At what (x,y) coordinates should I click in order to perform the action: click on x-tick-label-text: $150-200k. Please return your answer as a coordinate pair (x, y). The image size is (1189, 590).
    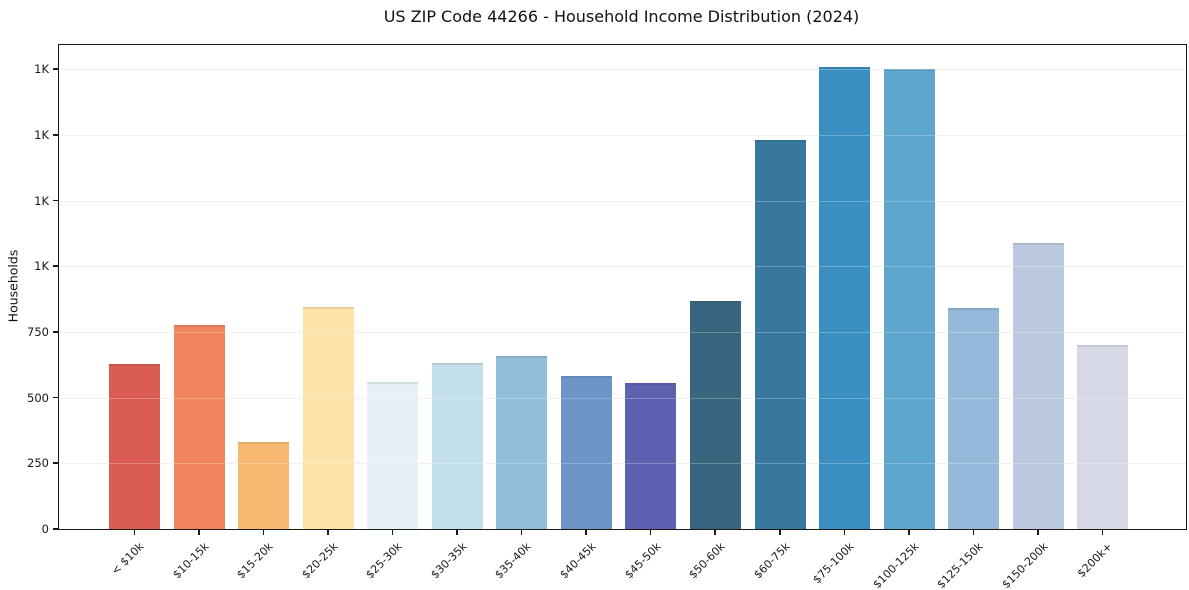
    Looking at the image, I should click on (1025, 565).